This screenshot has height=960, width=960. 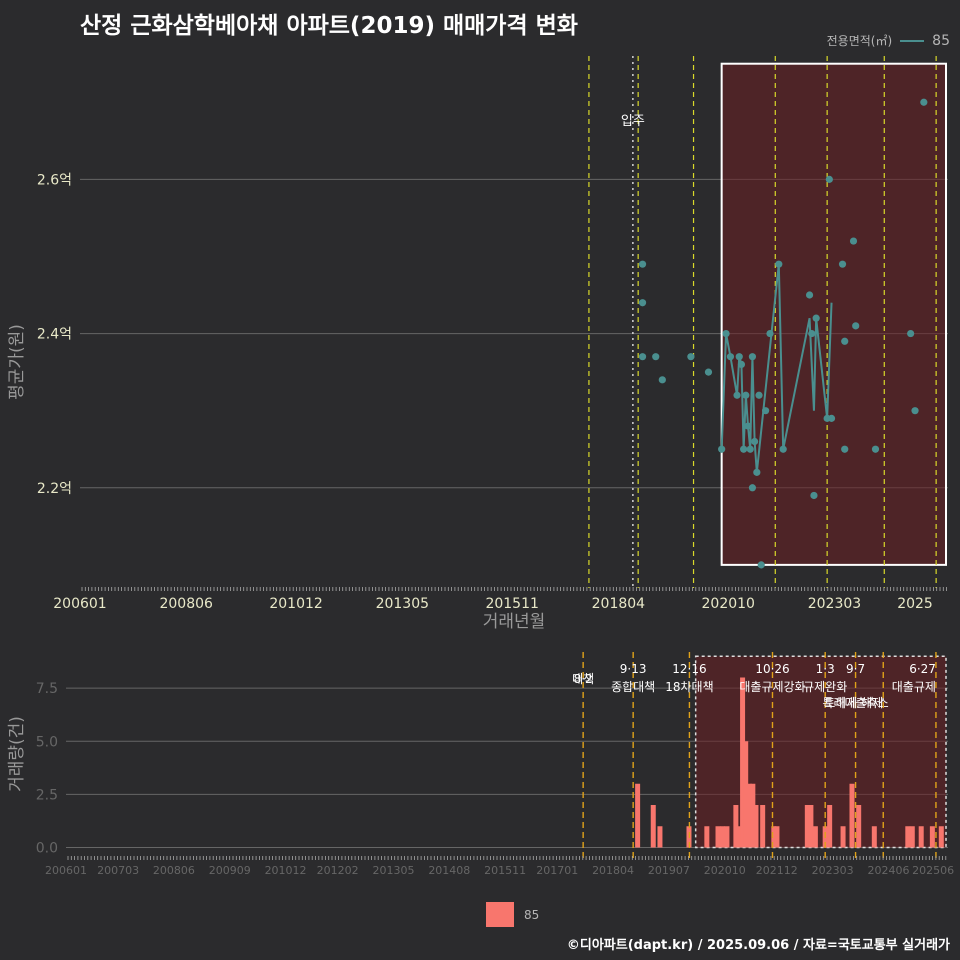 What do you see at coordinates (941, 40) in the screenshot?
I see `legend-label: 85` at bounding box center [941, 40].